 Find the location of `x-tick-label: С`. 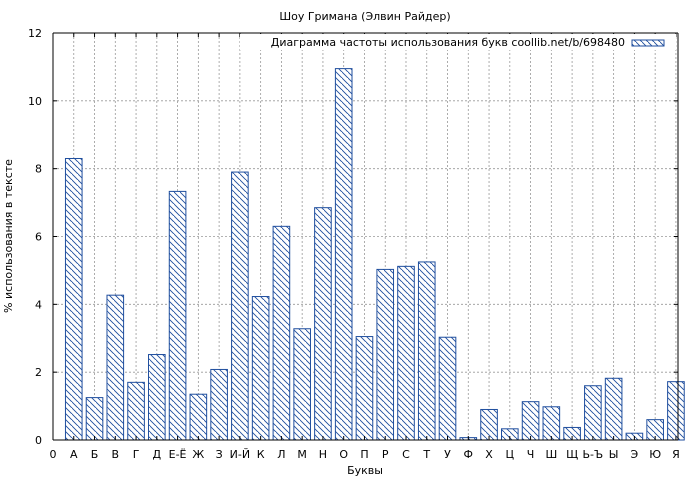

x-tick-label: С is located at coordinates (406, 454).